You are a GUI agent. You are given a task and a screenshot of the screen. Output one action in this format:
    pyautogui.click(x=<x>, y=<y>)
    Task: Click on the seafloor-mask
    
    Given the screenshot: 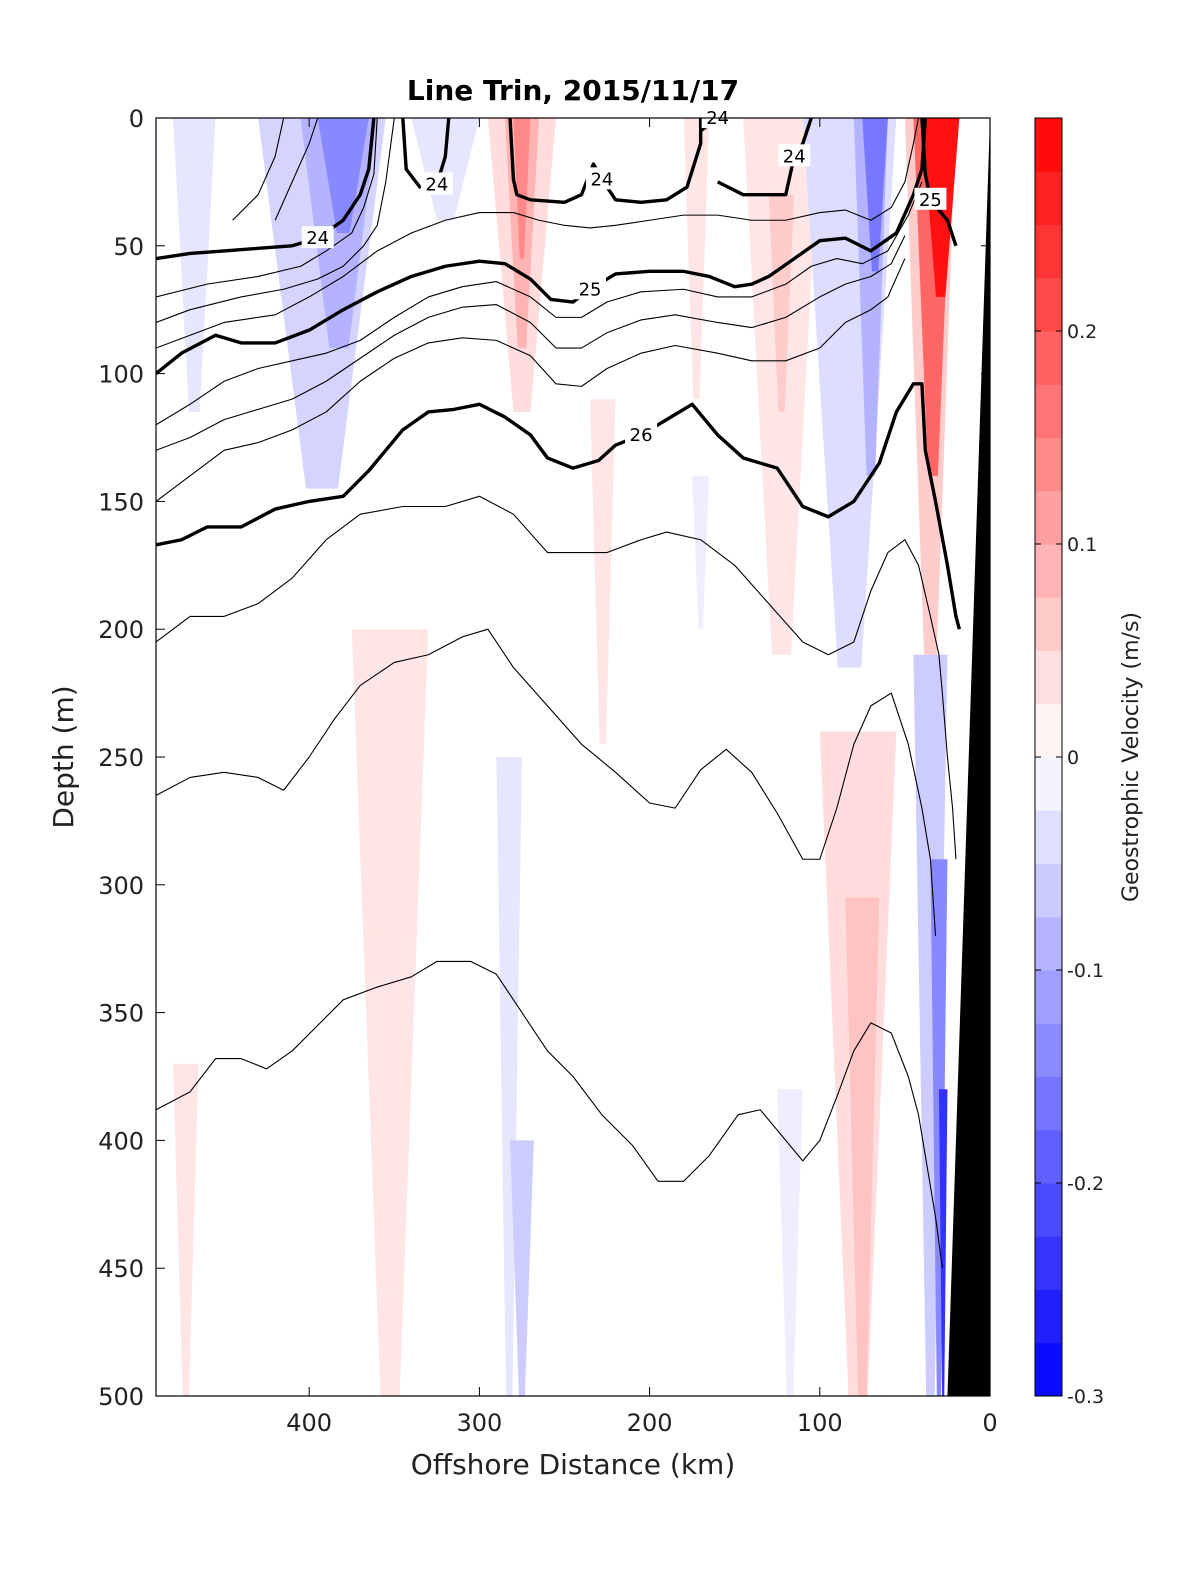 What is the action you would take?
    pyautogui.click(x=968, y=757)
    